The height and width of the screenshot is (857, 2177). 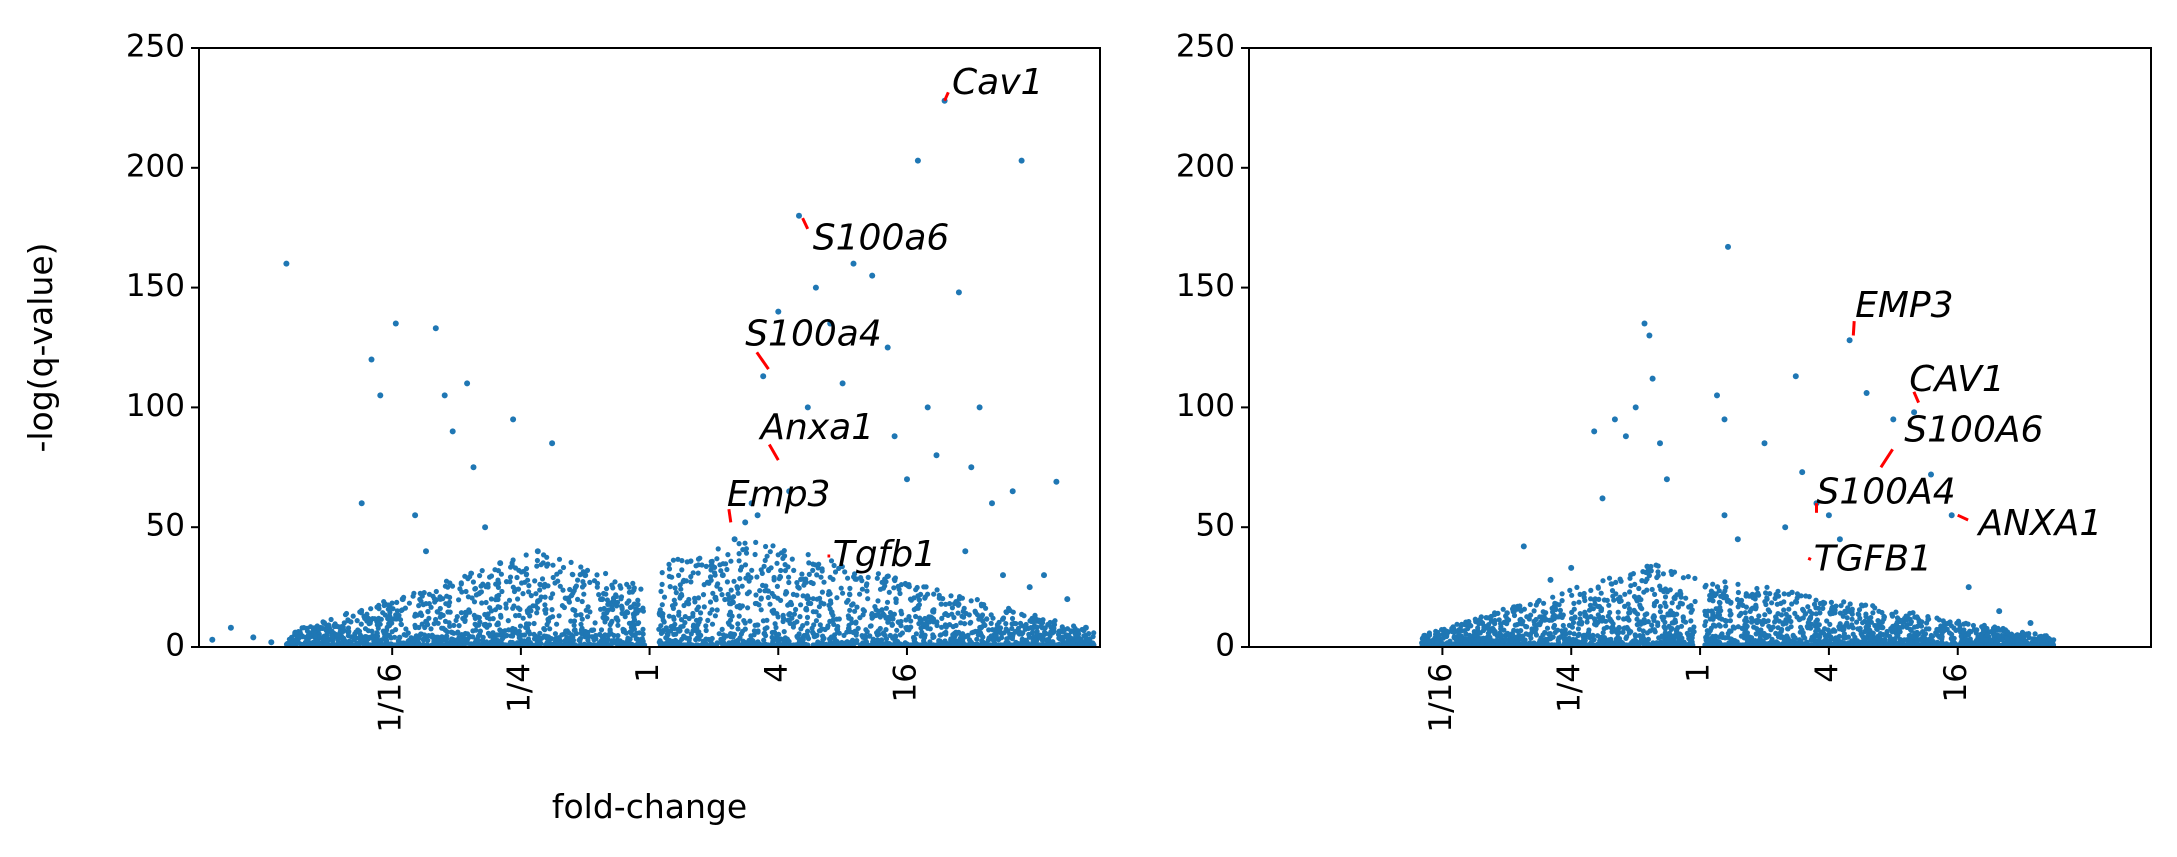 What do you see at coordinates (155, 47) in the screenshot?
I see `y-tick-label: 250` at bounding box center [155, 47].